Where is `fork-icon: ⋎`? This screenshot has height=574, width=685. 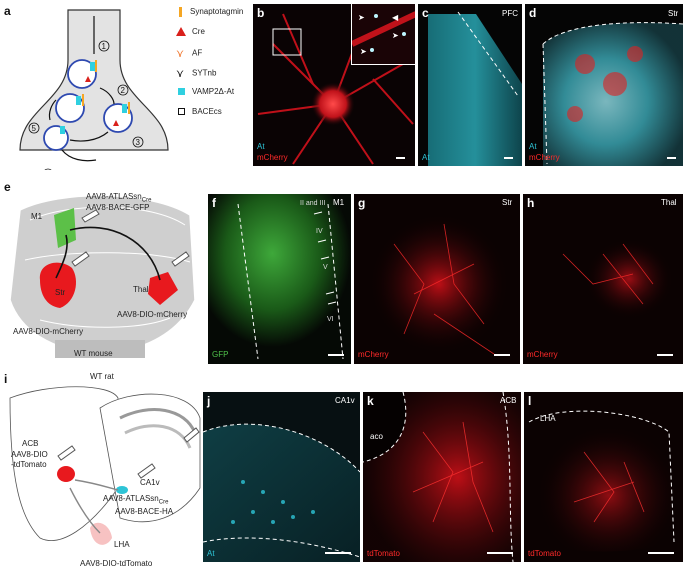 fork-icon: ⋎ is located at coordinates (180, 54).